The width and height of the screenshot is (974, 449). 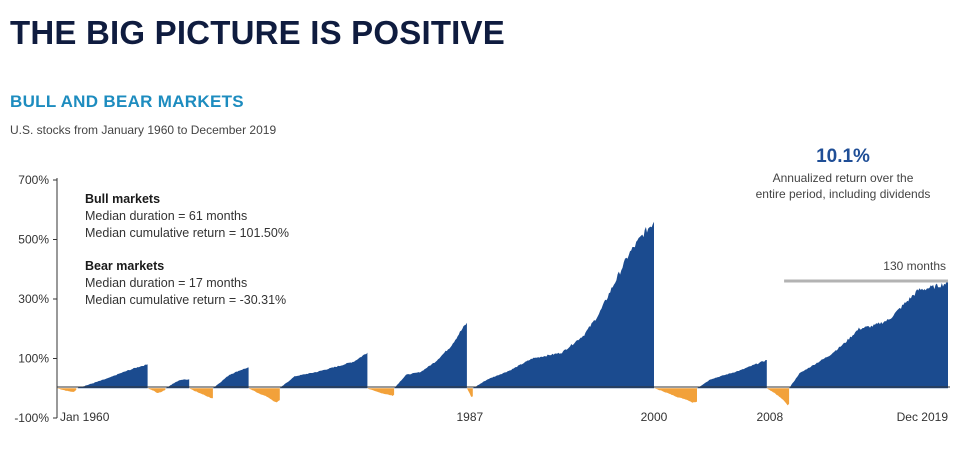 I want to click on y-tick-label: 700%, so click(x=33, y=180).